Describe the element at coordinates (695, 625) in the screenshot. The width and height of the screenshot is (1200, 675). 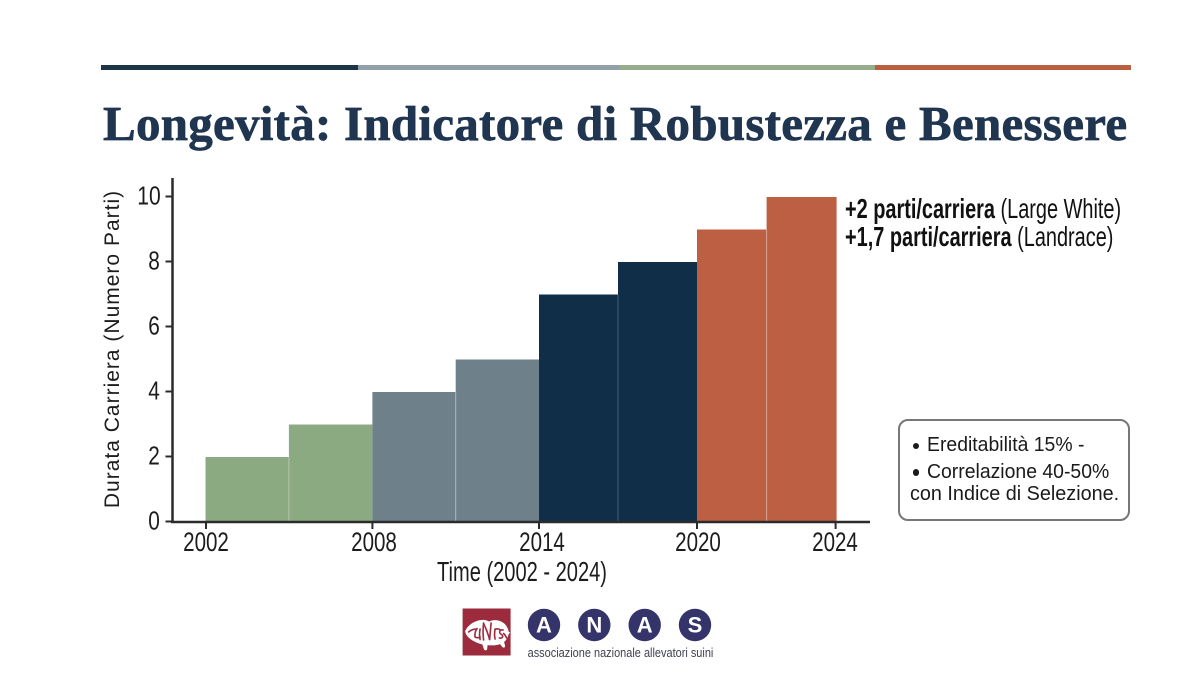
I see `svg-text: S` at that location.